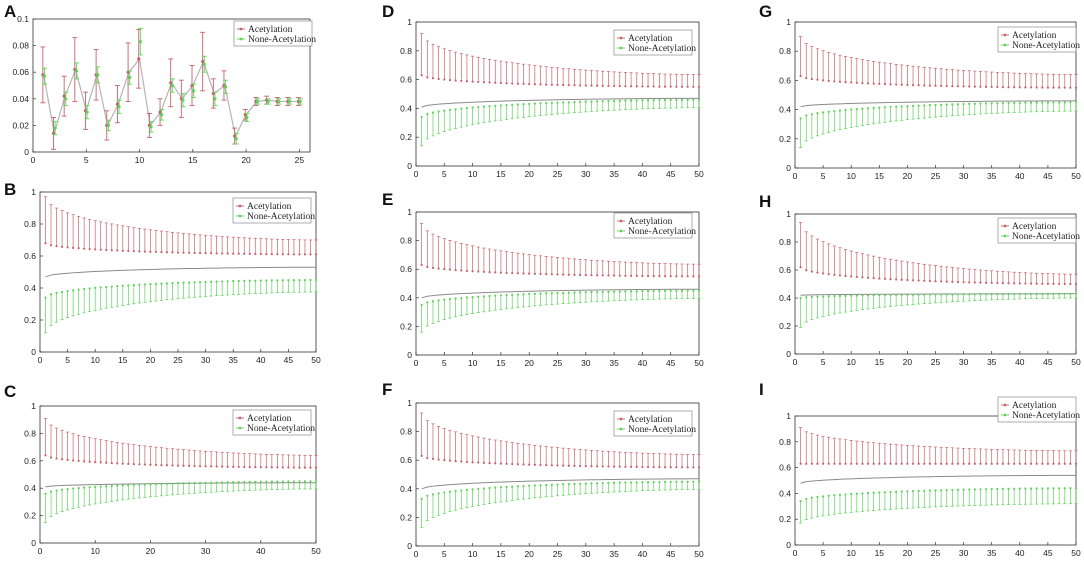 Image resolution: width=1084 pixels, height=569 pixels. Describe the element at coordinates (614, 363) in the screenshot. I see `x-tick-label: 35` at that location.